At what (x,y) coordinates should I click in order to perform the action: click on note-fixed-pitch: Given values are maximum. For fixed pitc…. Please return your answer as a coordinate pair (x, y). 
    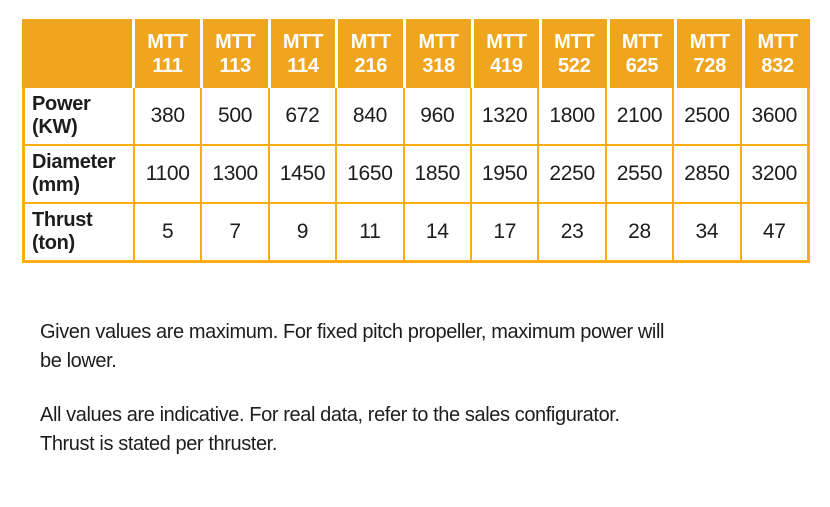
    Looking at the image, I should click on (352, 347).